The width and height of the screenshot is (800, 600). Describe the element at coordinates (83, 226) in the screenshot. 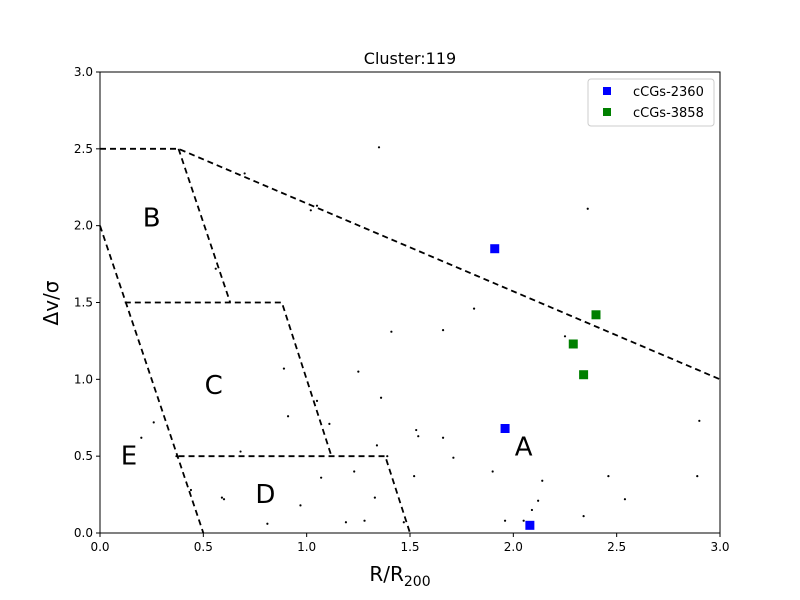

I see `y-tick-label-4: 2.0` at that location.